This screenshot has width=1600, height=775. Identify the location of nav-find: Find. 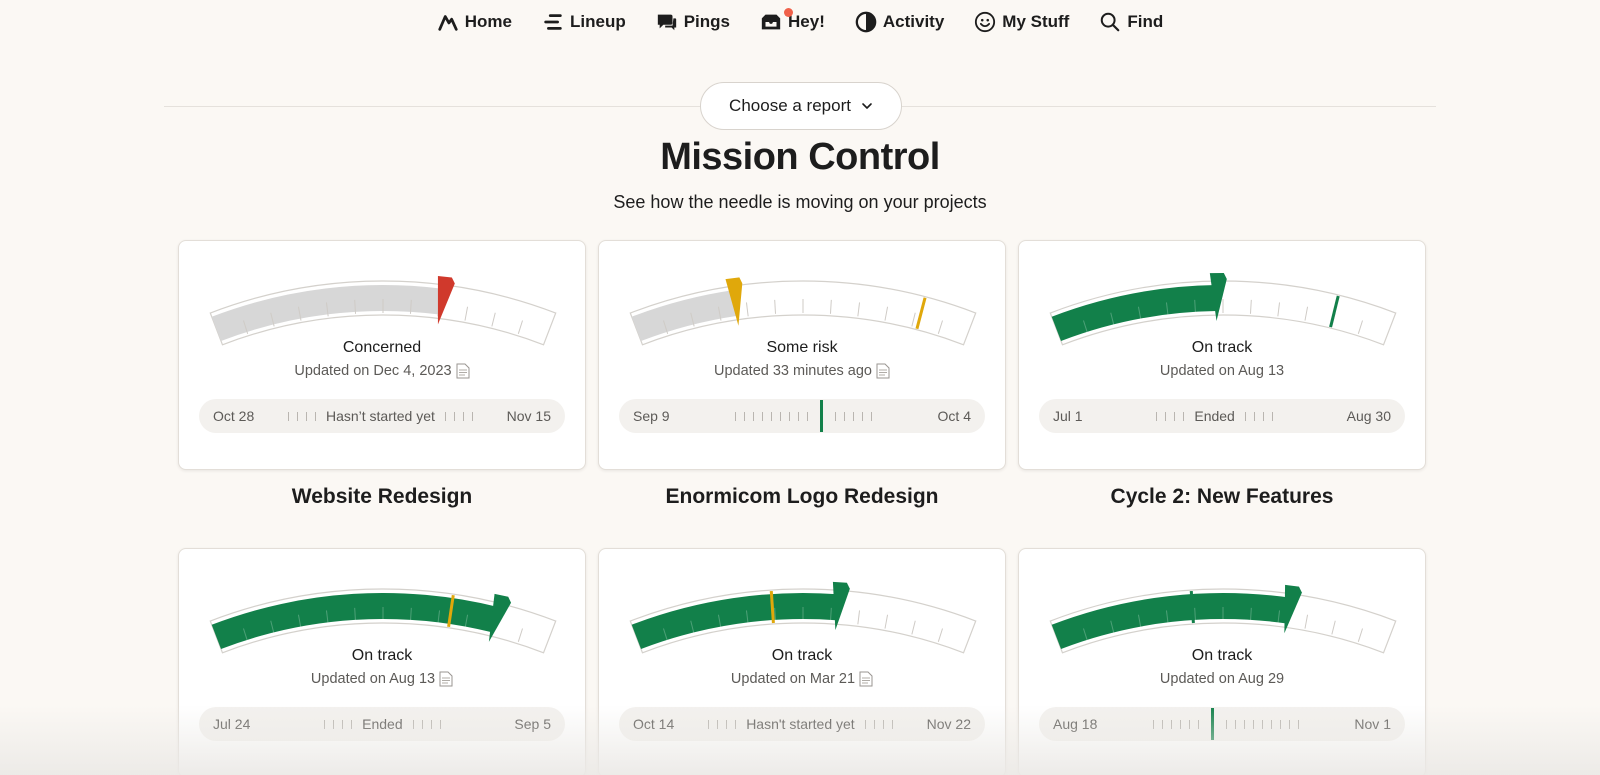
(1131, 22).